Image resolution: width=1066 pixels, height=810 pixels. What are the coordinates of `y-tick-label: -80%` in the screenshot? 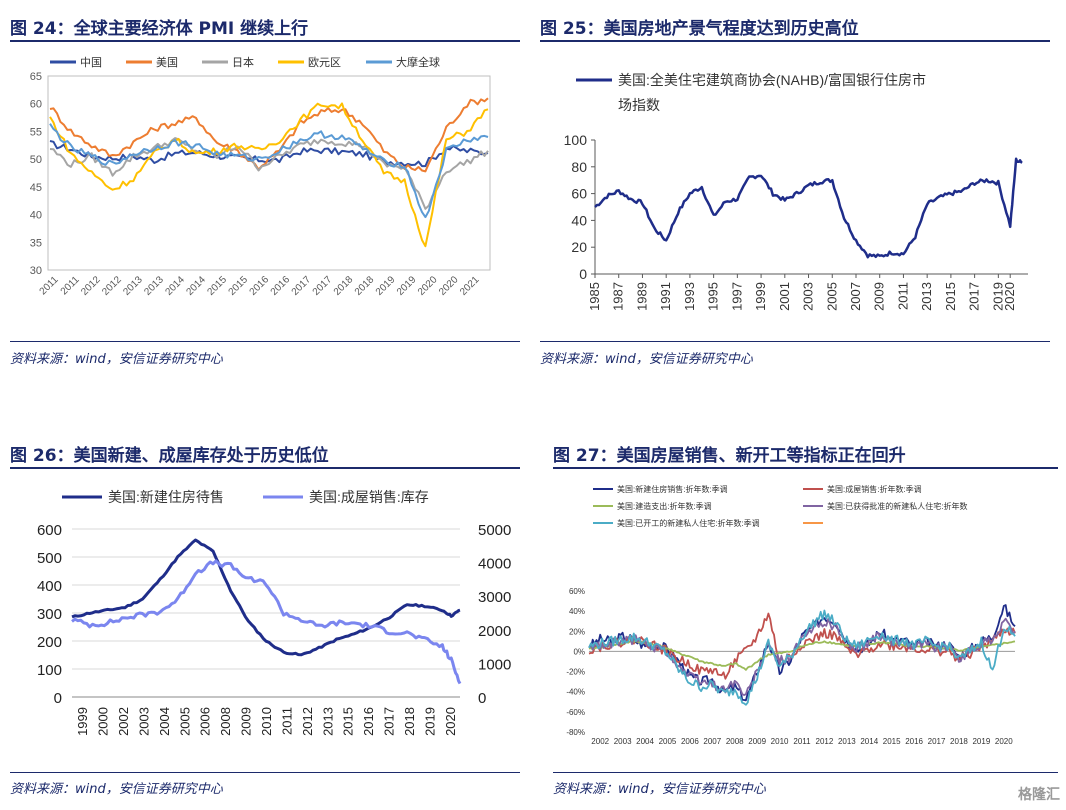 It's located at (575, 732).